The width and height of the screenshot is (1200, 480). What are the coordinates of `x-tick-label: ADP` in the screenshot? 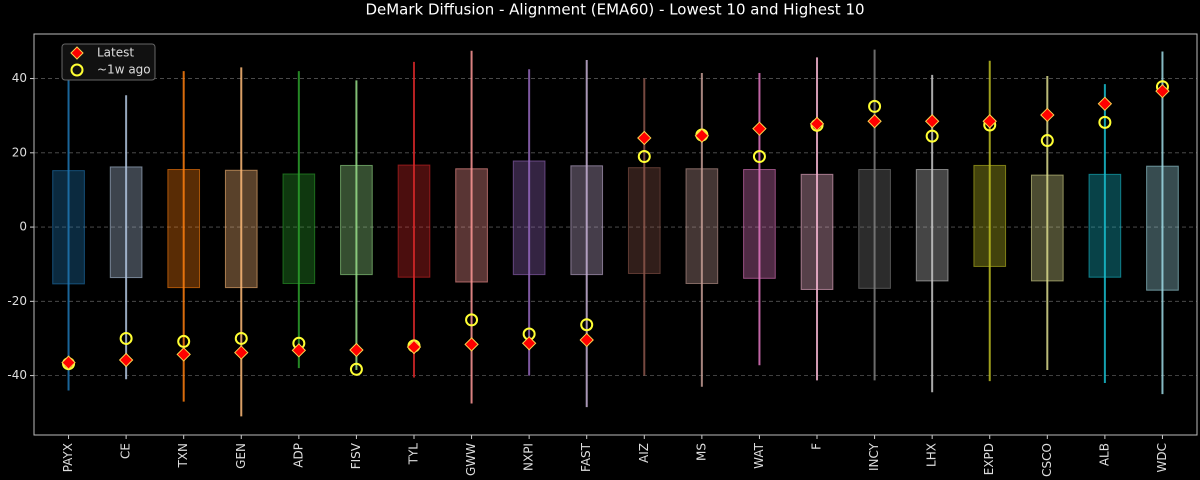 It's located at (298, 455).